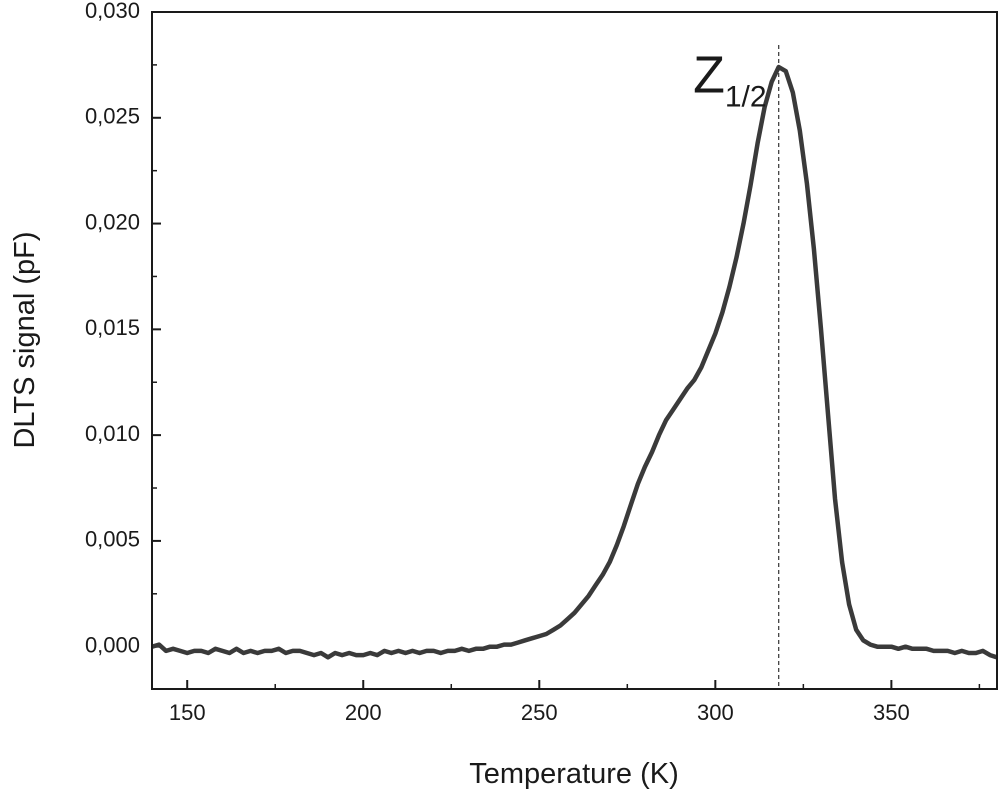 The width and height of the screenshot is (1000, 791). Describe the element at coordinates (363, 712) in the screenshot. I see `x-tick-label: 200` at that location.